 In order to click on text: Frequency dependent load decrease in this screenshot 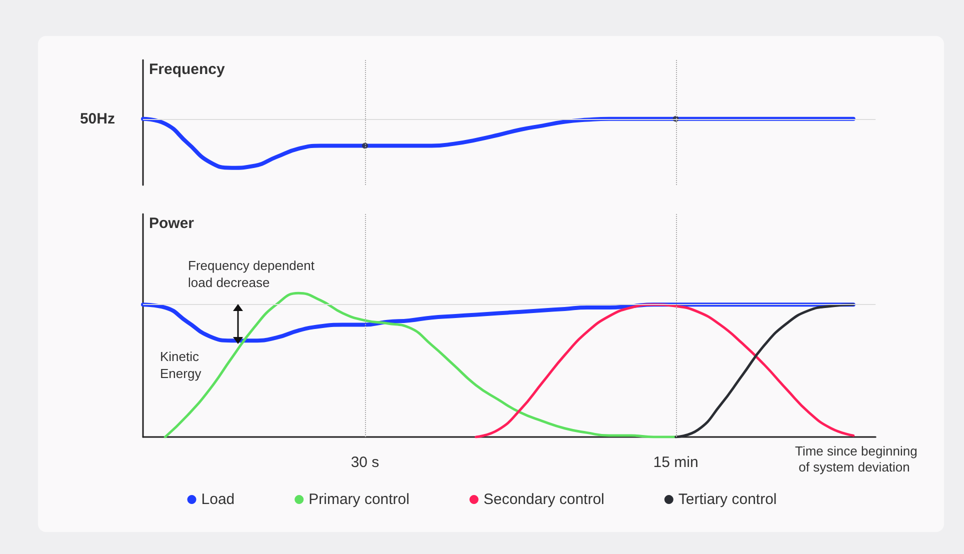, I will do `click(253, 274)`.